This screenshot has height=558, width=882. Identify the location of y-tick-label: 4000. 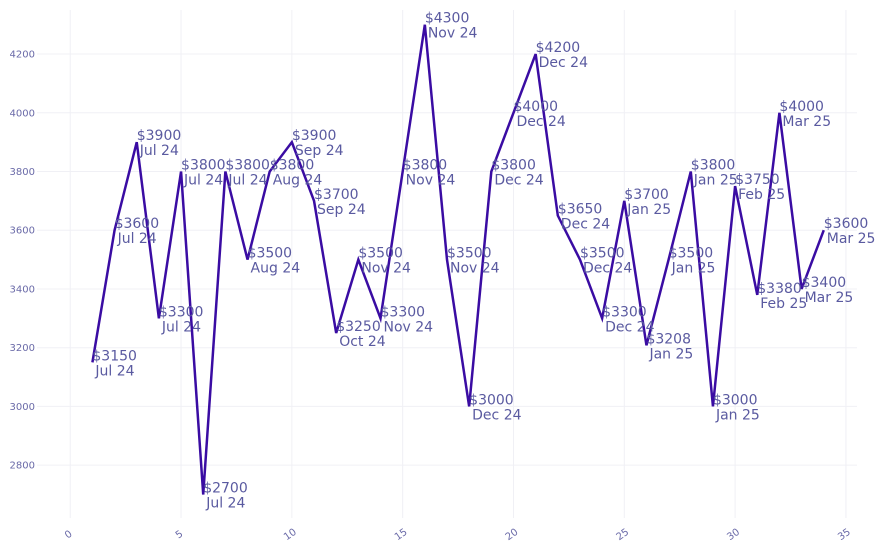
(22, 113).